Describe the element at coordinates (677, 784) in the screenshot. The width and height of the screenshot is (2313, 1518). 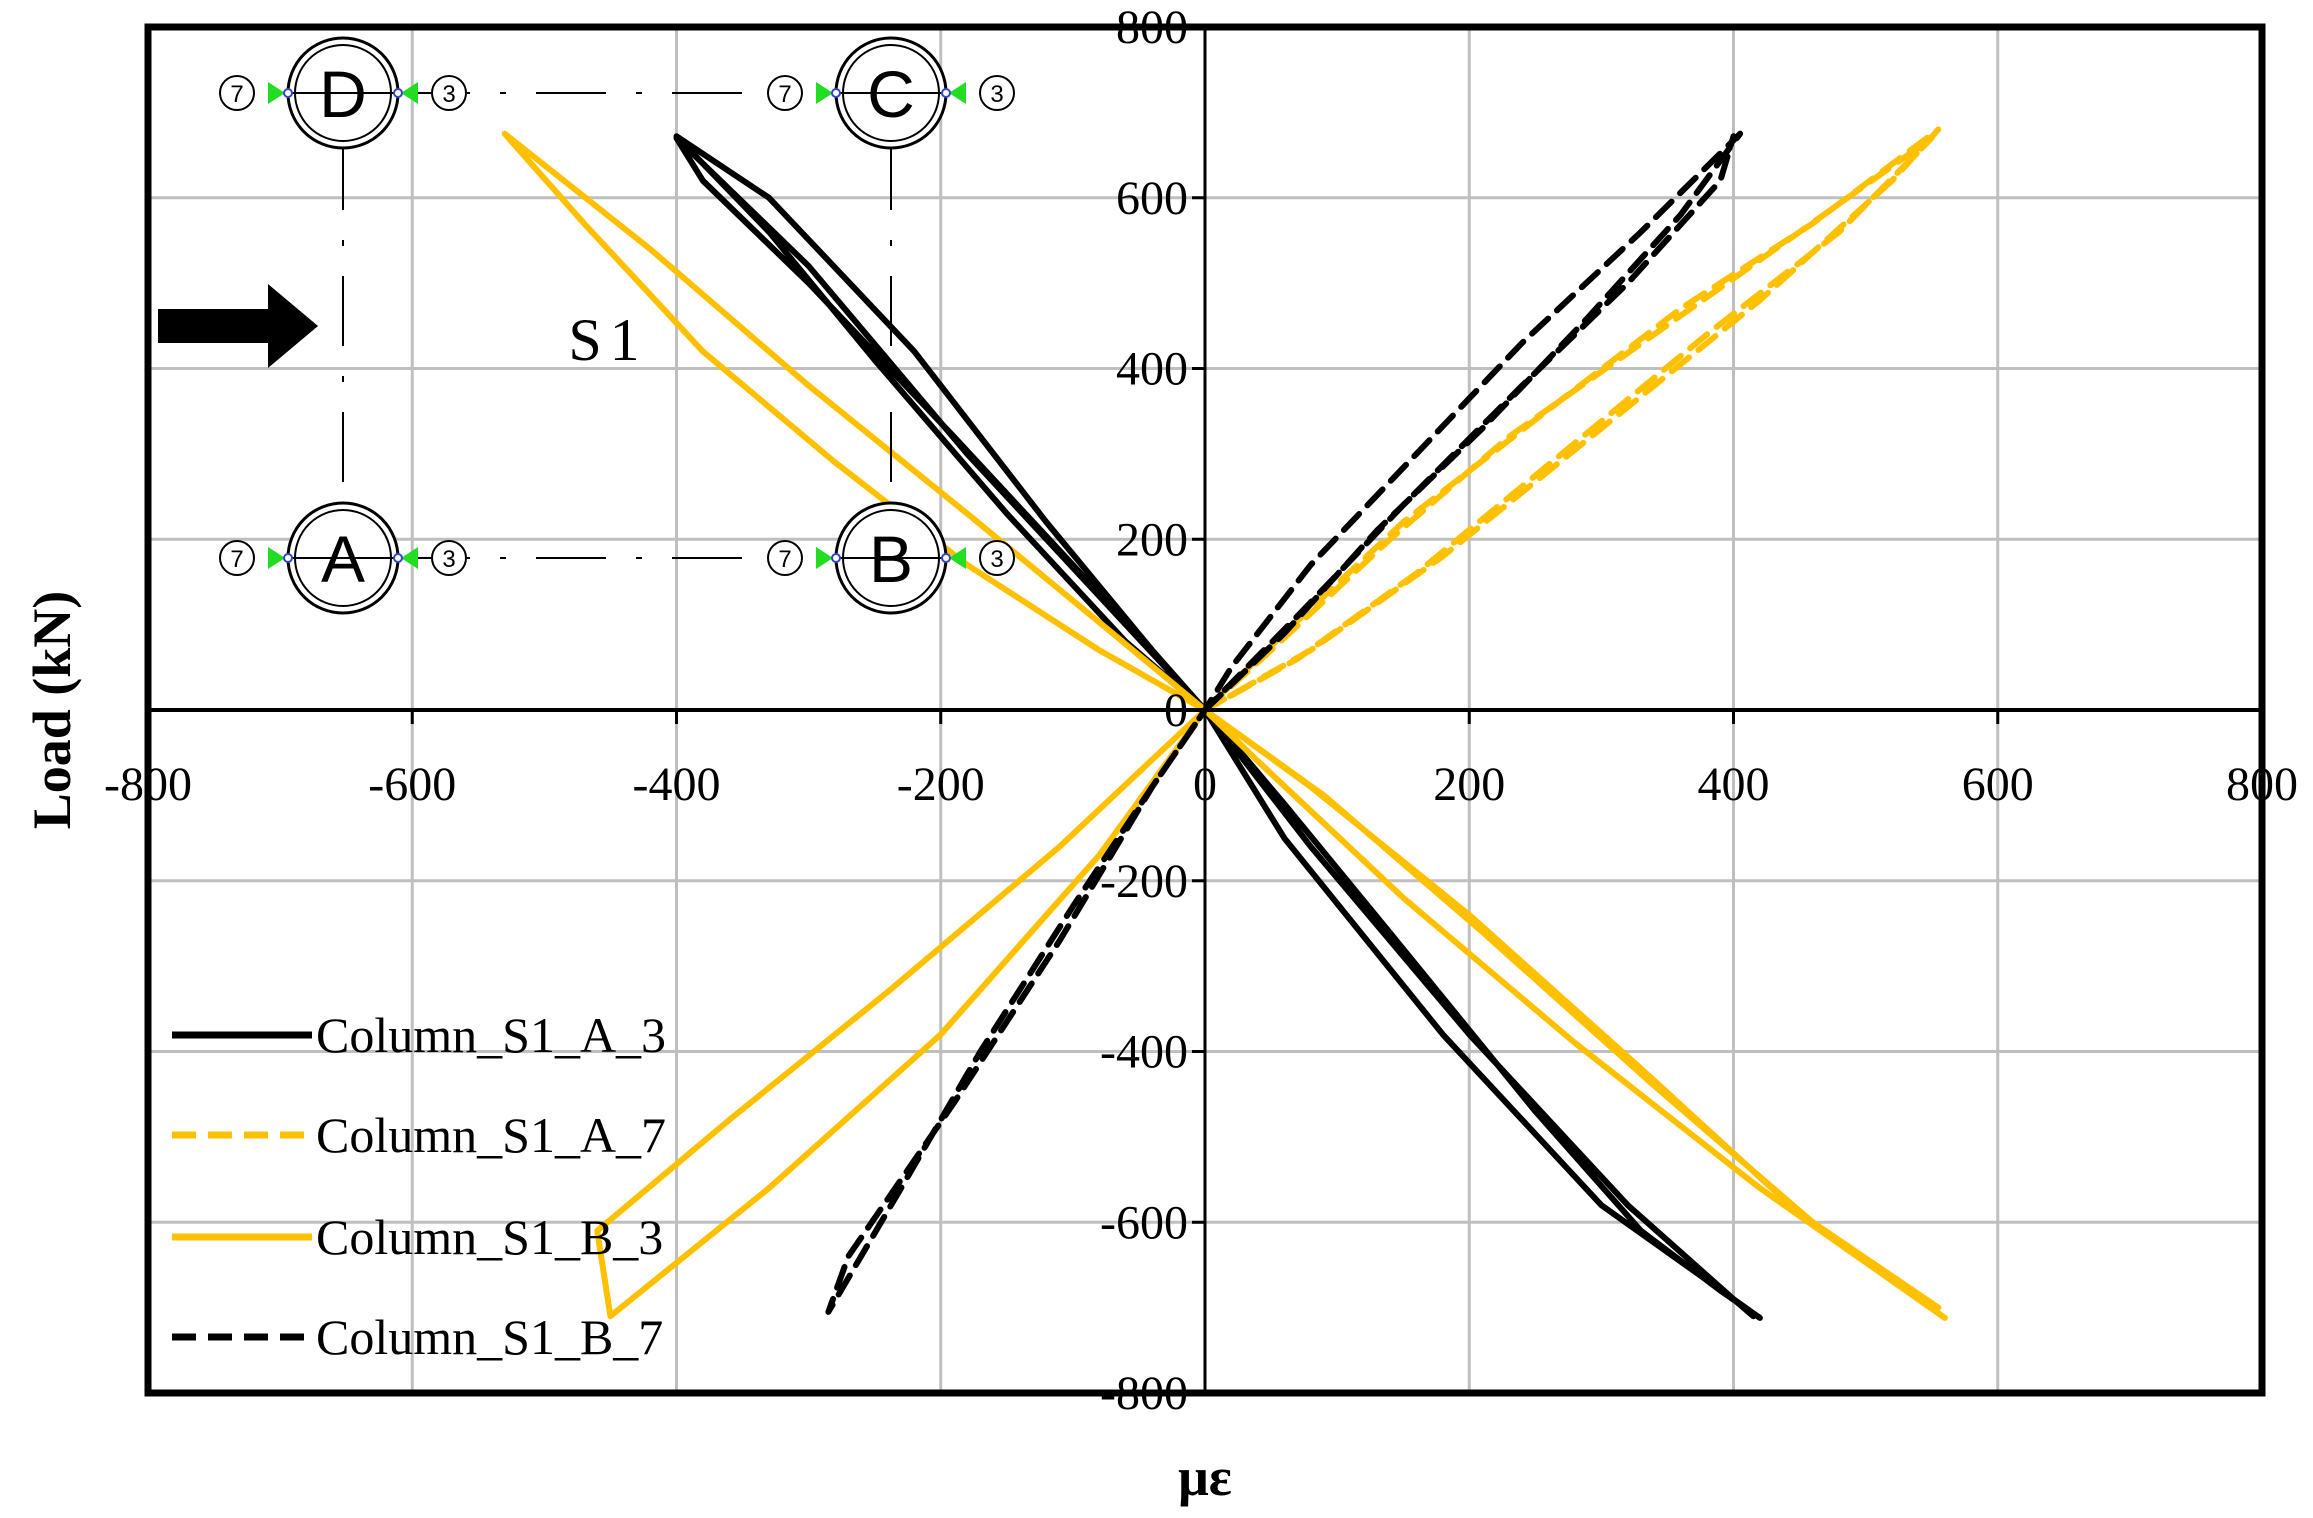
I see `x-tick-label: -400` at that location.